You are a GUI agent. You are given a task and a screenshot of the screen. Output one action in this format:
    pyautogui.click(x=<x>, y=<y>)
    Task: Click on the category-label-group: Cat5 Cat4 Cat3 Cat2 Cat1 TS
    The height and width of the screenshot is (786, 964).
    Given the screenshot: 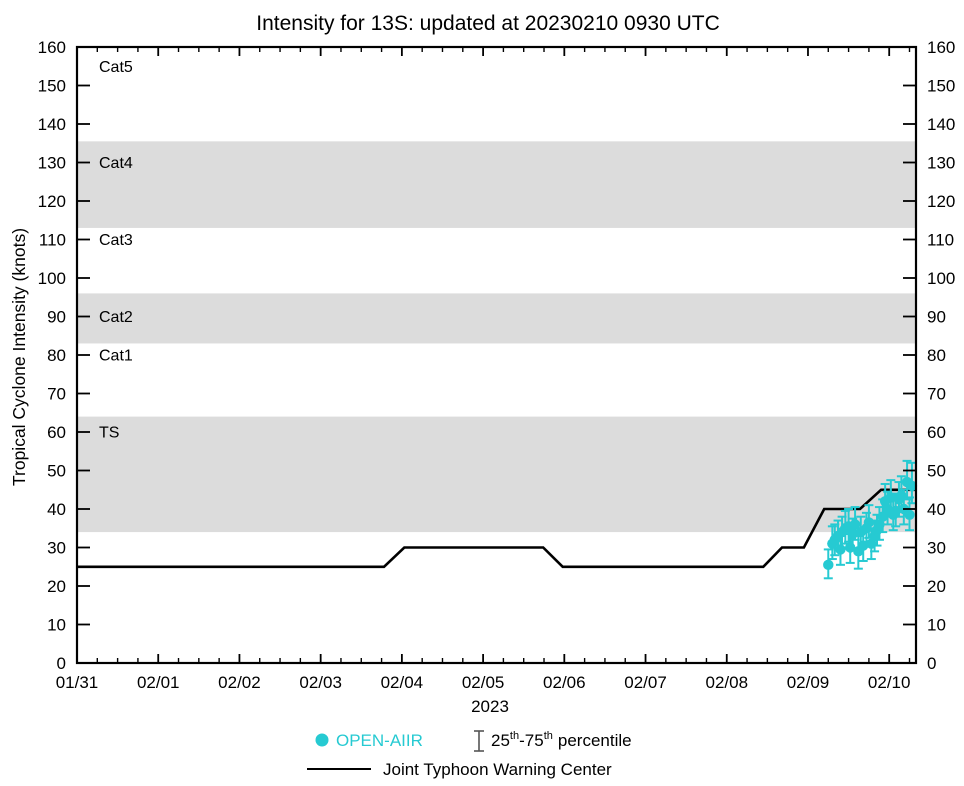 What is the action you would take?
    pyautogui.click(x=116, y=250)
    